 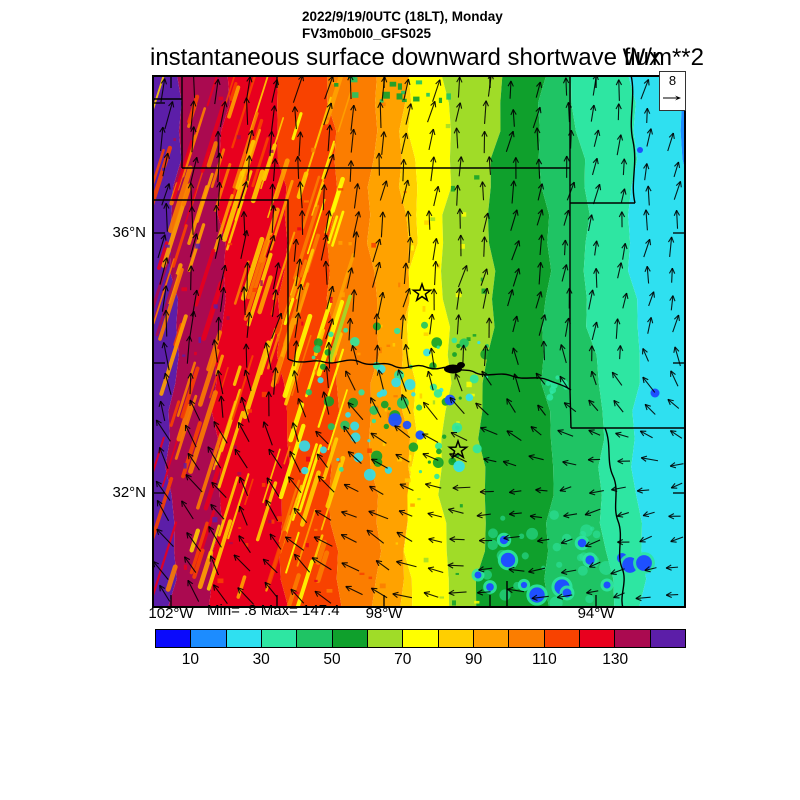 I want to click on y-axis-label: 32°N, so click(x=129, y=492).